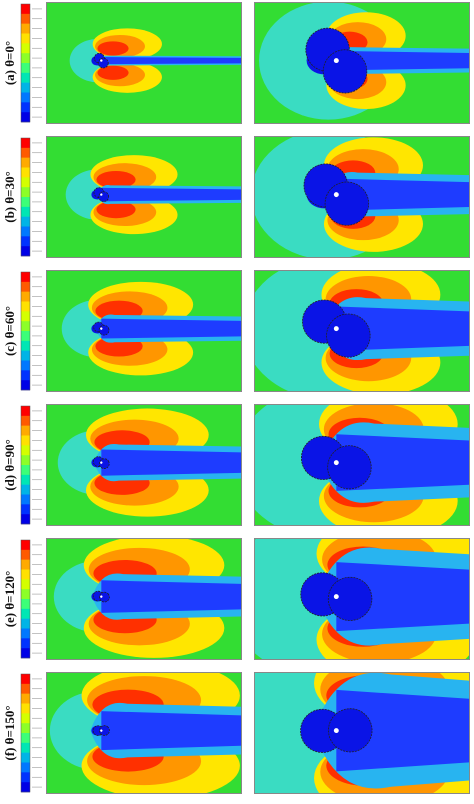  Describe the element at coordinates (10, 63) in the screenshot. I see `panel-label: (a) θ=0°` at that location.